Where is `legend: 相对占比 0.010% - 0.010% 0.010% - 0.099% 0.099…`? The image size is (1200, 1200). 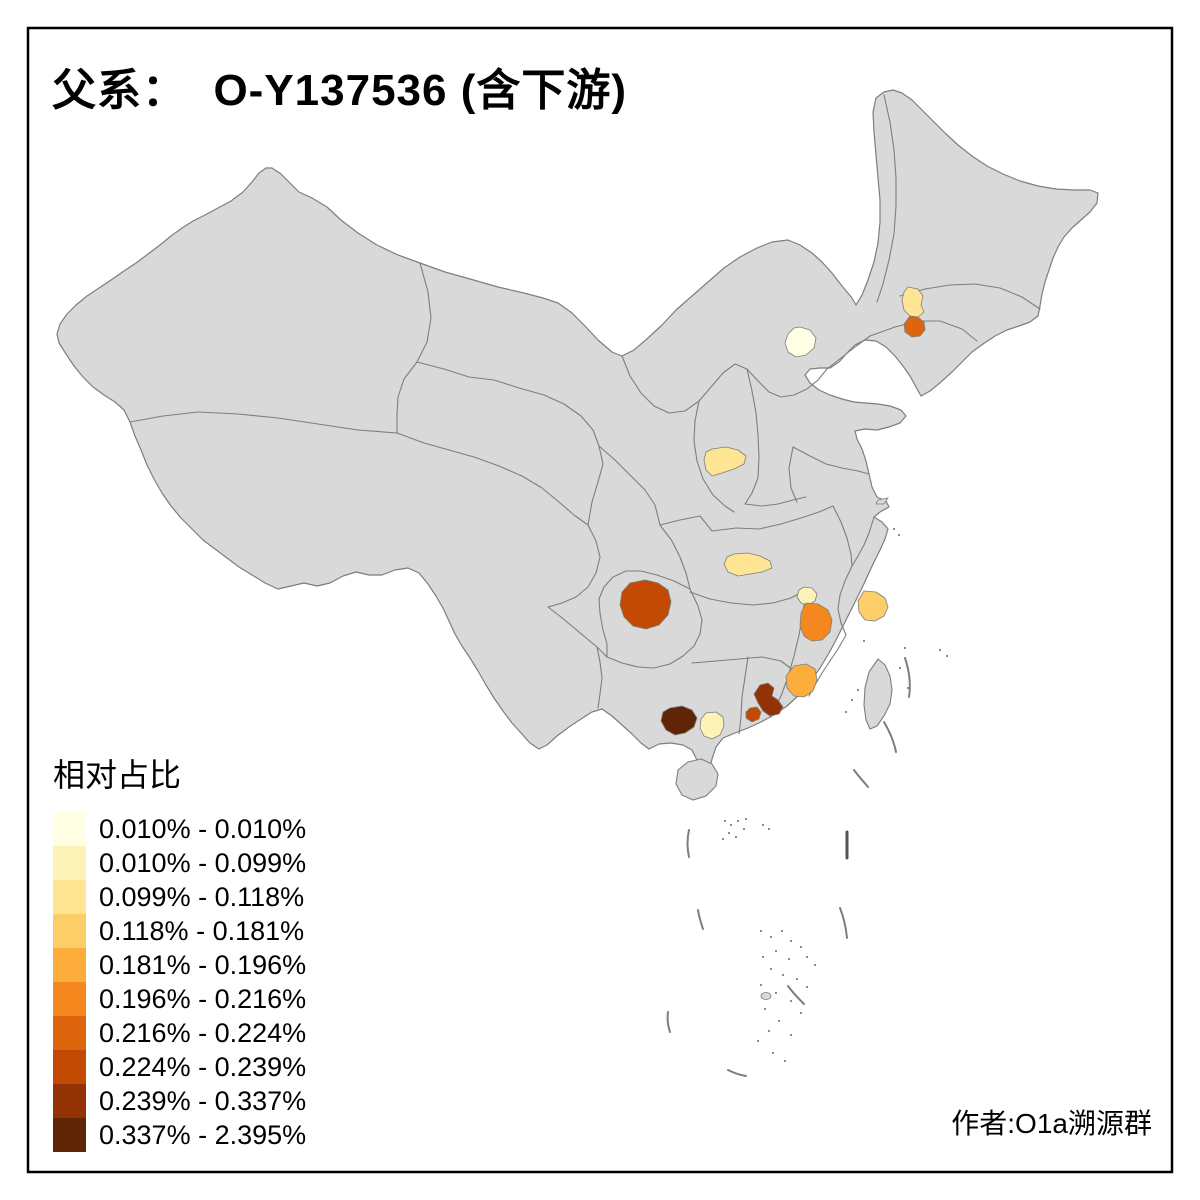 legend: 相对占比 0.010% - 0.010% 0.010% - 0.099% 0.099… is located at coordinates (179, 951).